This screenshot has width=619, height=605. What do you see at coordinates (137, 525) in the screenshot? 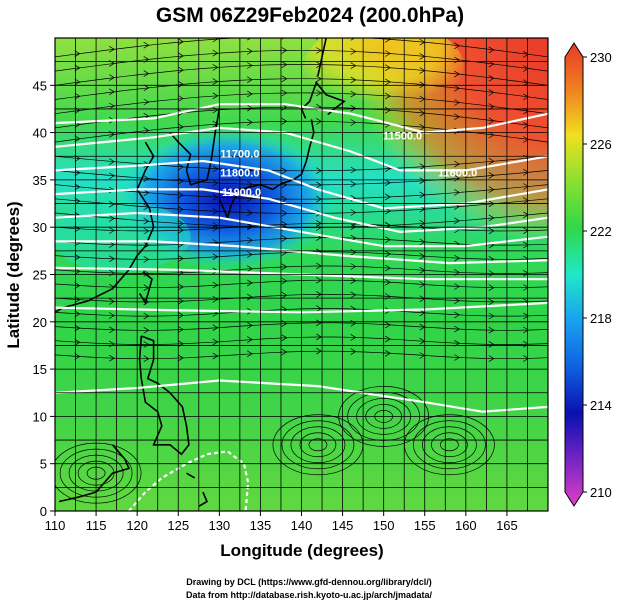
I see `x-tick-label: 120` at bounding box center [137, 525].